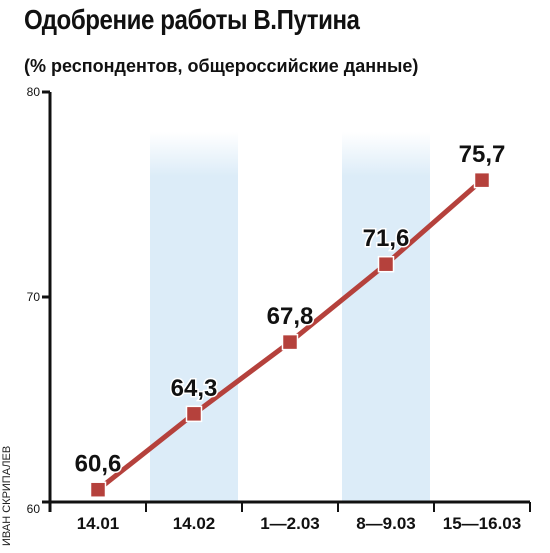 This screenshot has width=550, height=553. I want to click on x-tick-label: 8—9.03, so click(386, 523).